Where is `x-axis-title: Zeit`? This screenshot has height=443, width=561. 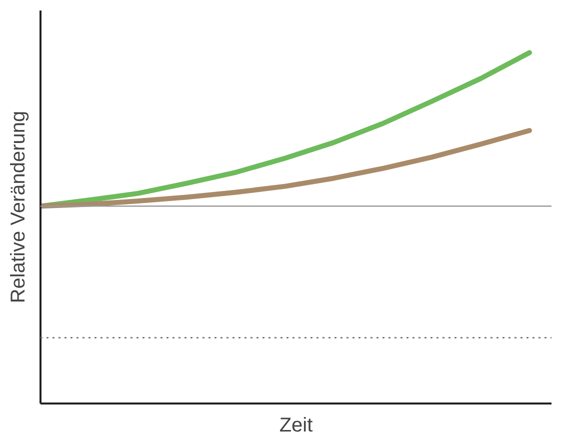
x-axis-title: Zeit is located at coordinates (296, 425).